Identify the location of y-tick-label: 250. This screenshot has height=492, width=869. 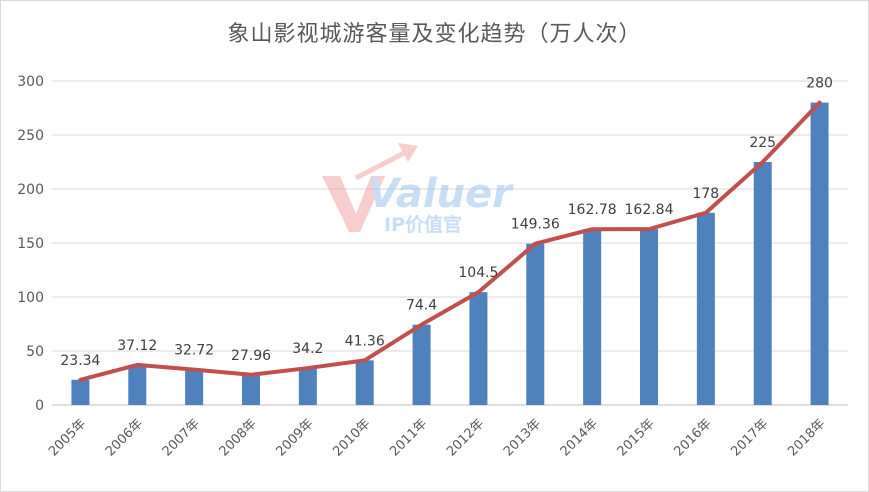
(30, 136).